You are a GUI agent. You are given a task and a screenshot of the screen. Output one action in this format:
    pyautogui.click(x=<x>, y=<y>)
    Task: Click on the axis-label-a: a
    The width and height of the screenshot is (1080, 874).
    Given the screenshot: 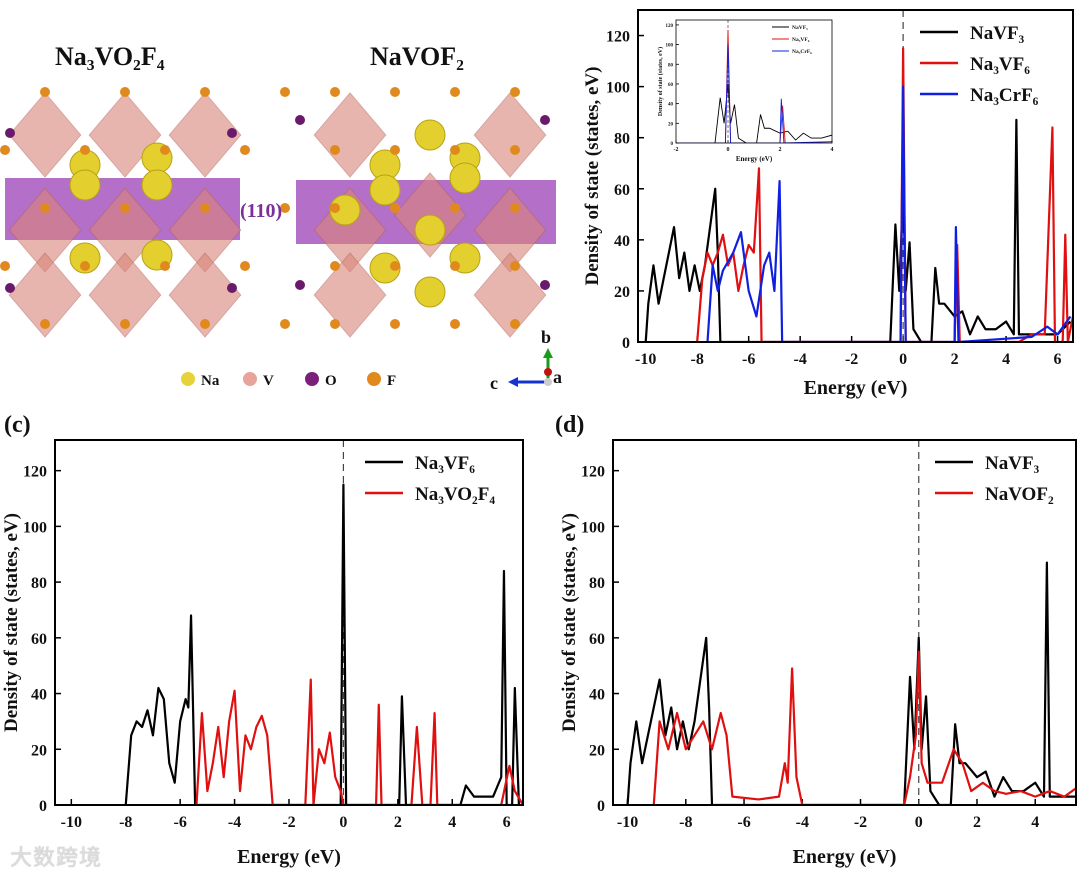 What is the action you would take?
    pyautogui.click(x=557, y=377)
    